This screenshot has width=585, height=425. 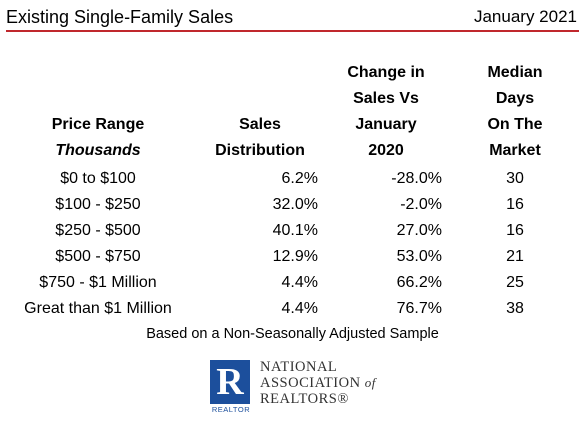 What do you see at coordinates (295, 256) in the screenshot?
I see `sales-distribution-cell: 12.9%` at bounding box center [295, 256].